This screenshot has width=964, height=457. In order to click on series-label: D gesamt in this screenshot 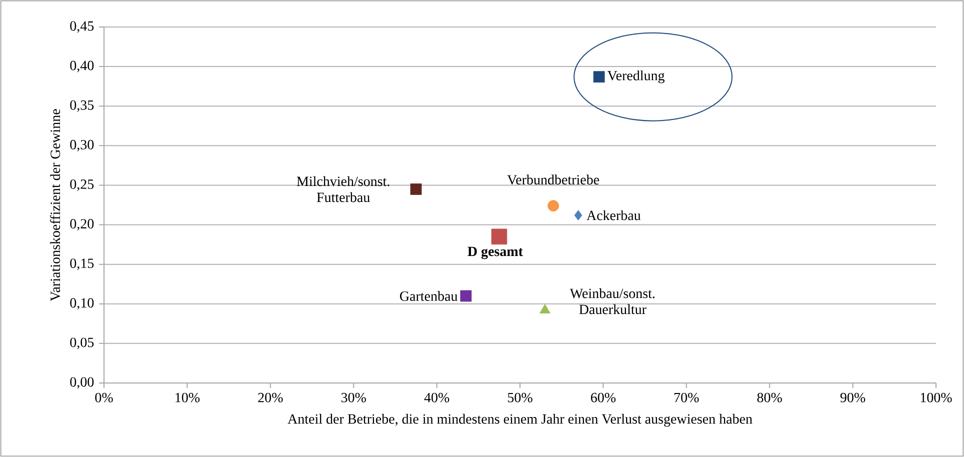, I will do `click(495, 253)`.